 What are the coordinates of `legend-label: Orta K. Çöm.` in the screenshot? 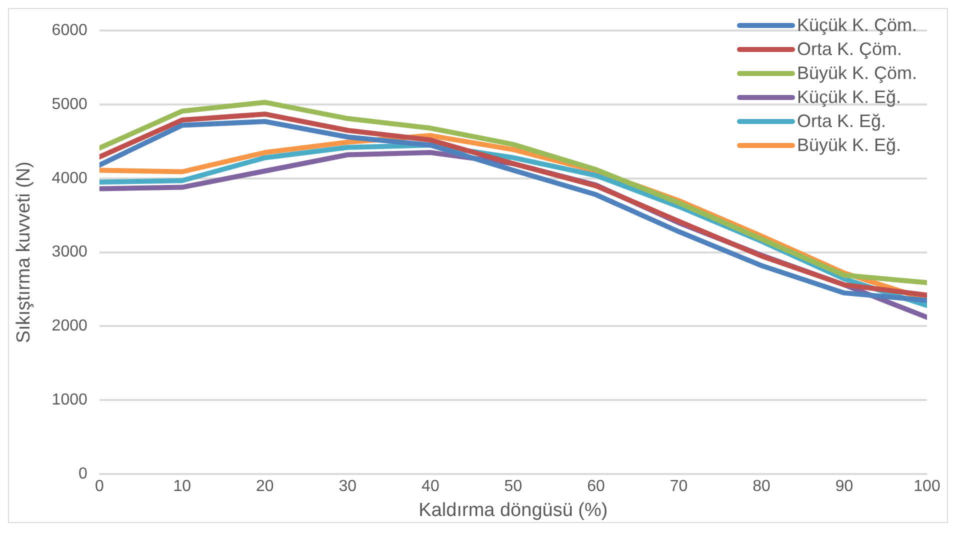 It's located at (849, 49).